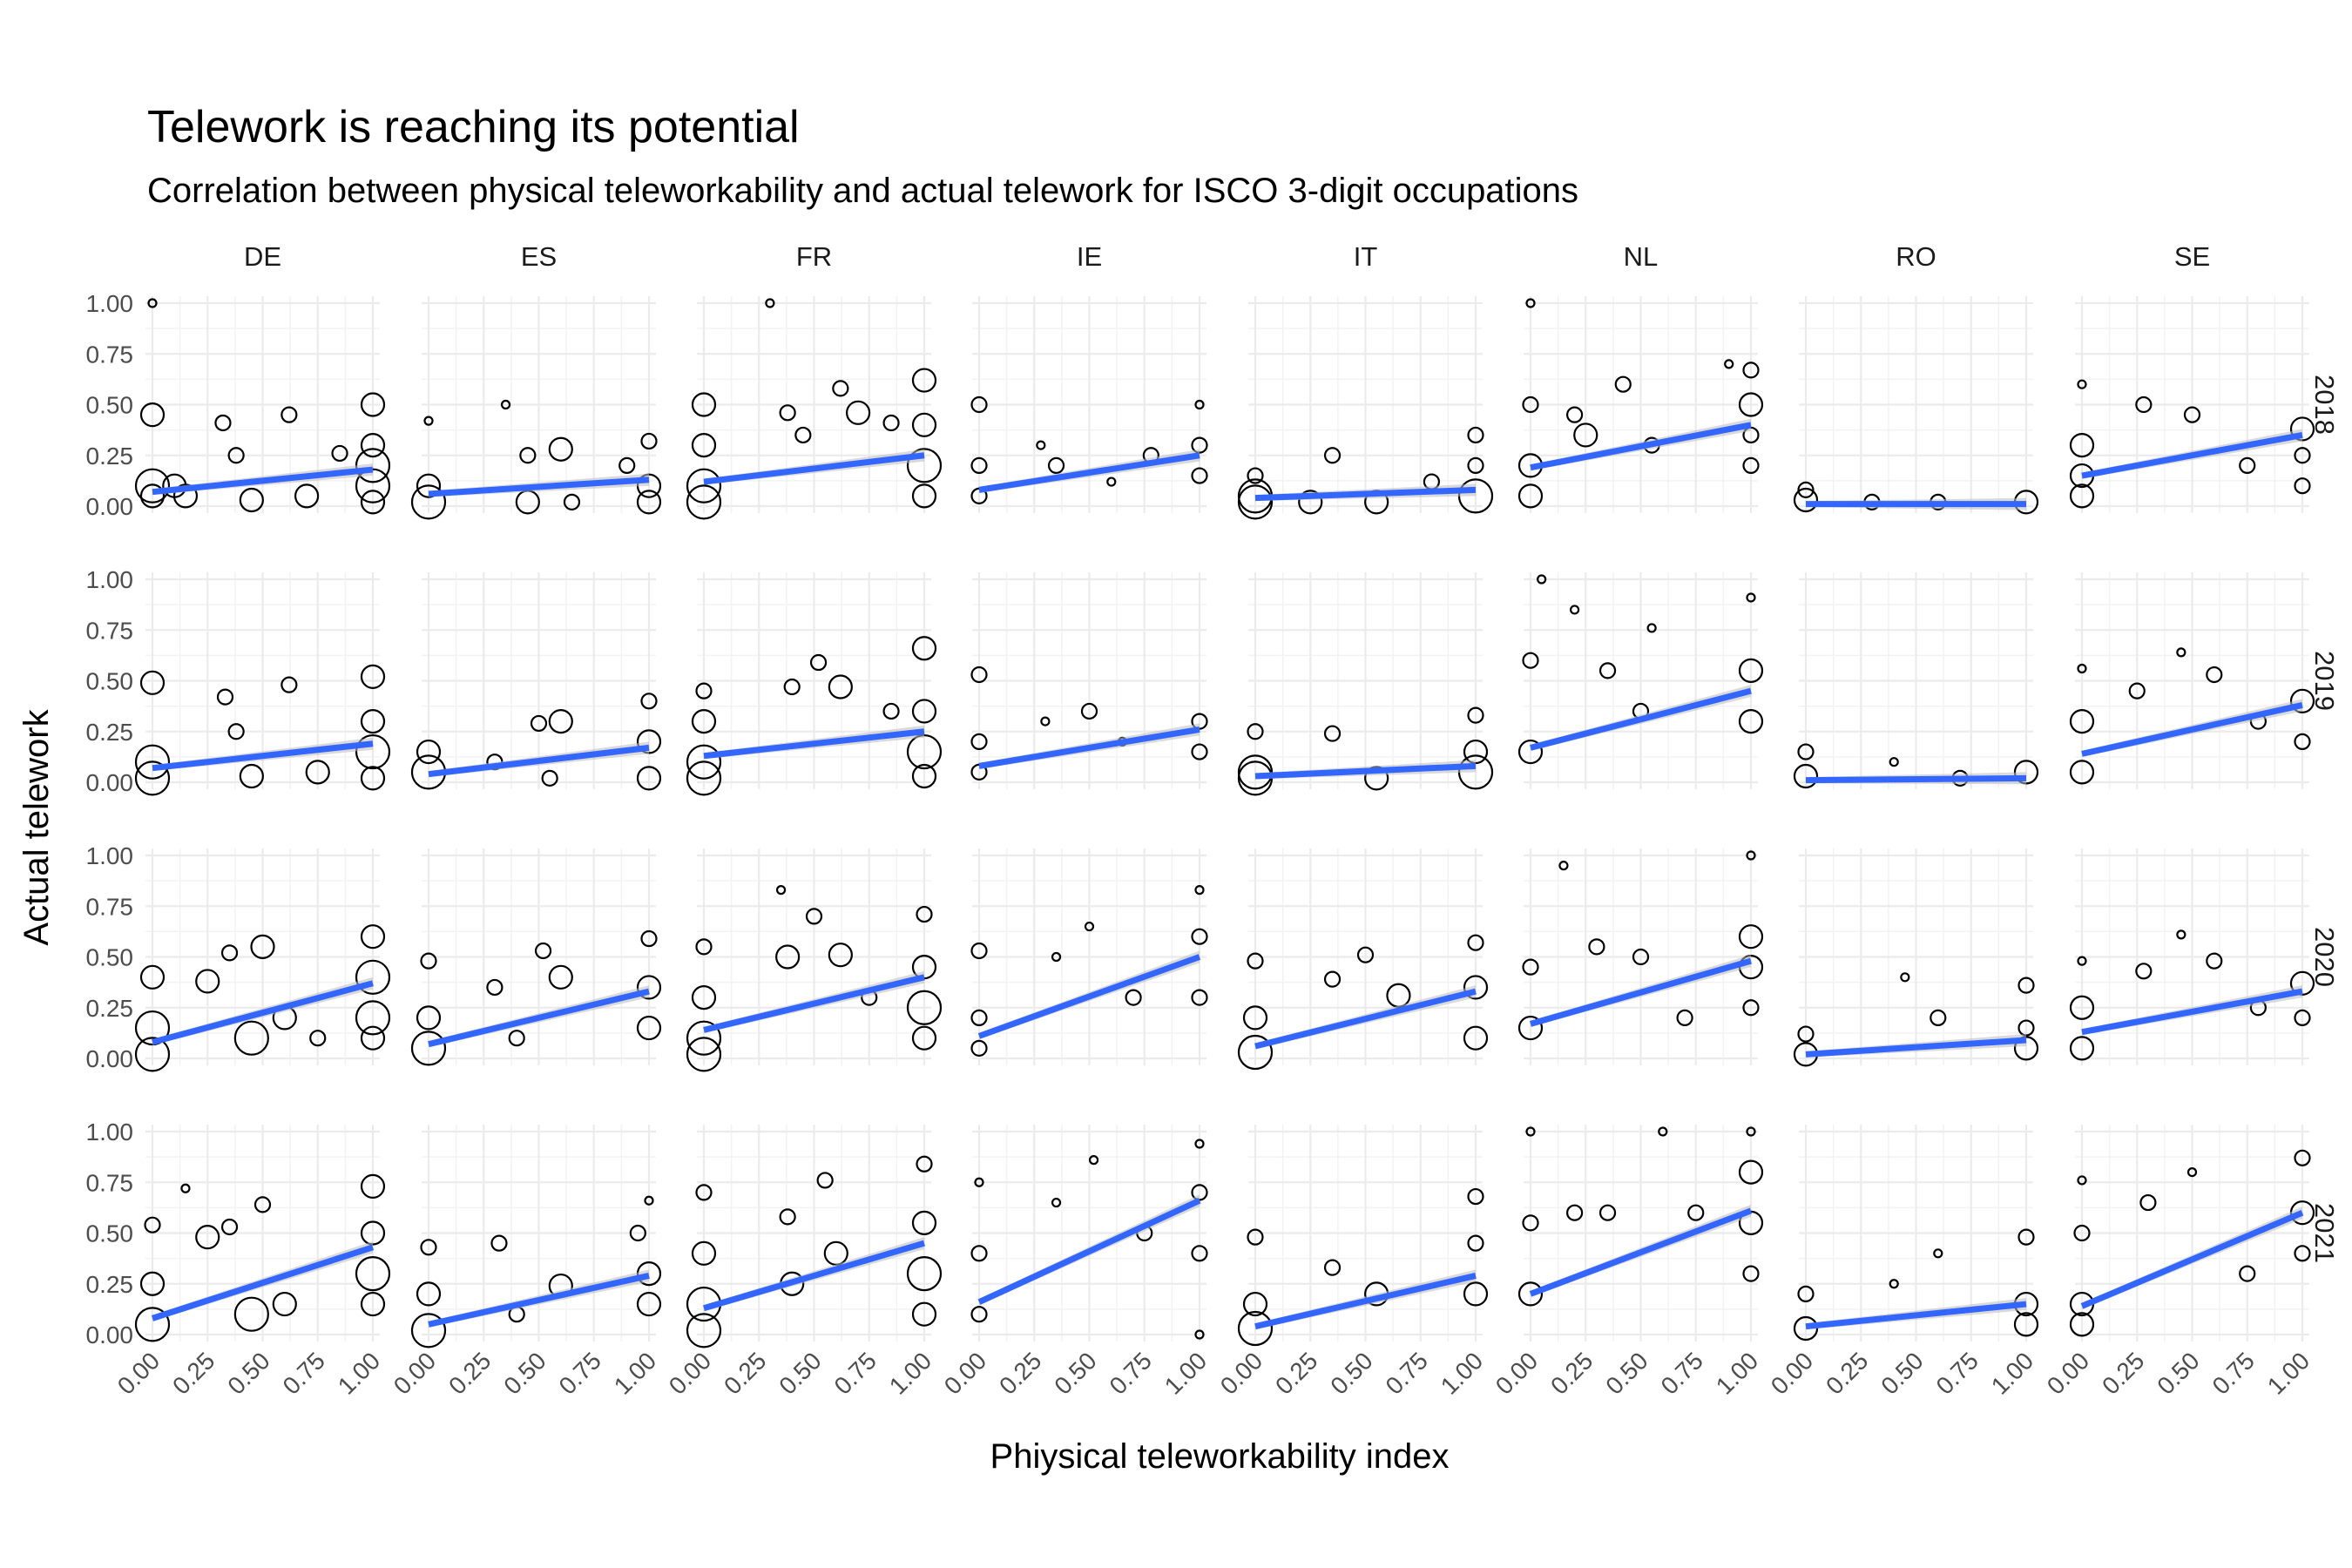 The width and height of the screenshot is (2352, 1568). Describe the element at coordinates (238, 681) in the screenshot. I see `panel-de-2019: 0.00 0.25 0.50 0.75 1.00` at that location.